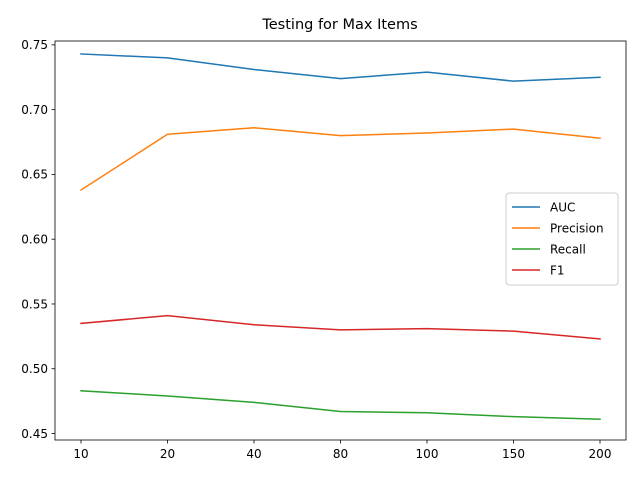  Describe the element at coordinates (340, 327) in the screenshot. I see `series-line-f1` at that location.